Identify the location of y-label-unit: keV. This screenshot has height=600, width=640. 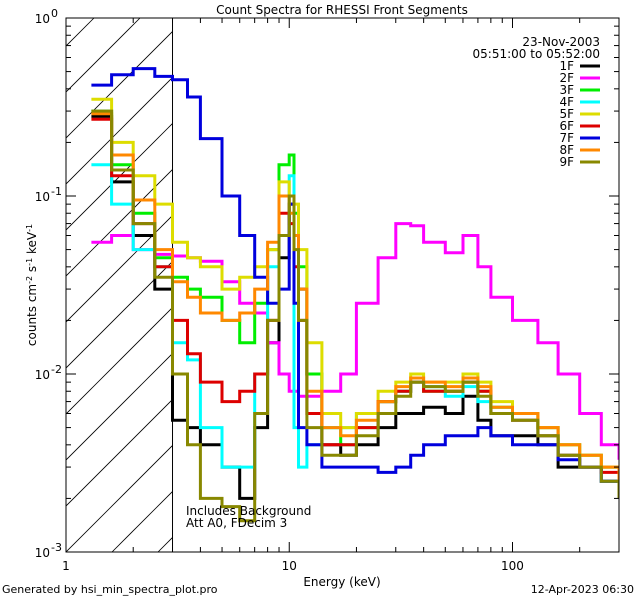
(32, 244).